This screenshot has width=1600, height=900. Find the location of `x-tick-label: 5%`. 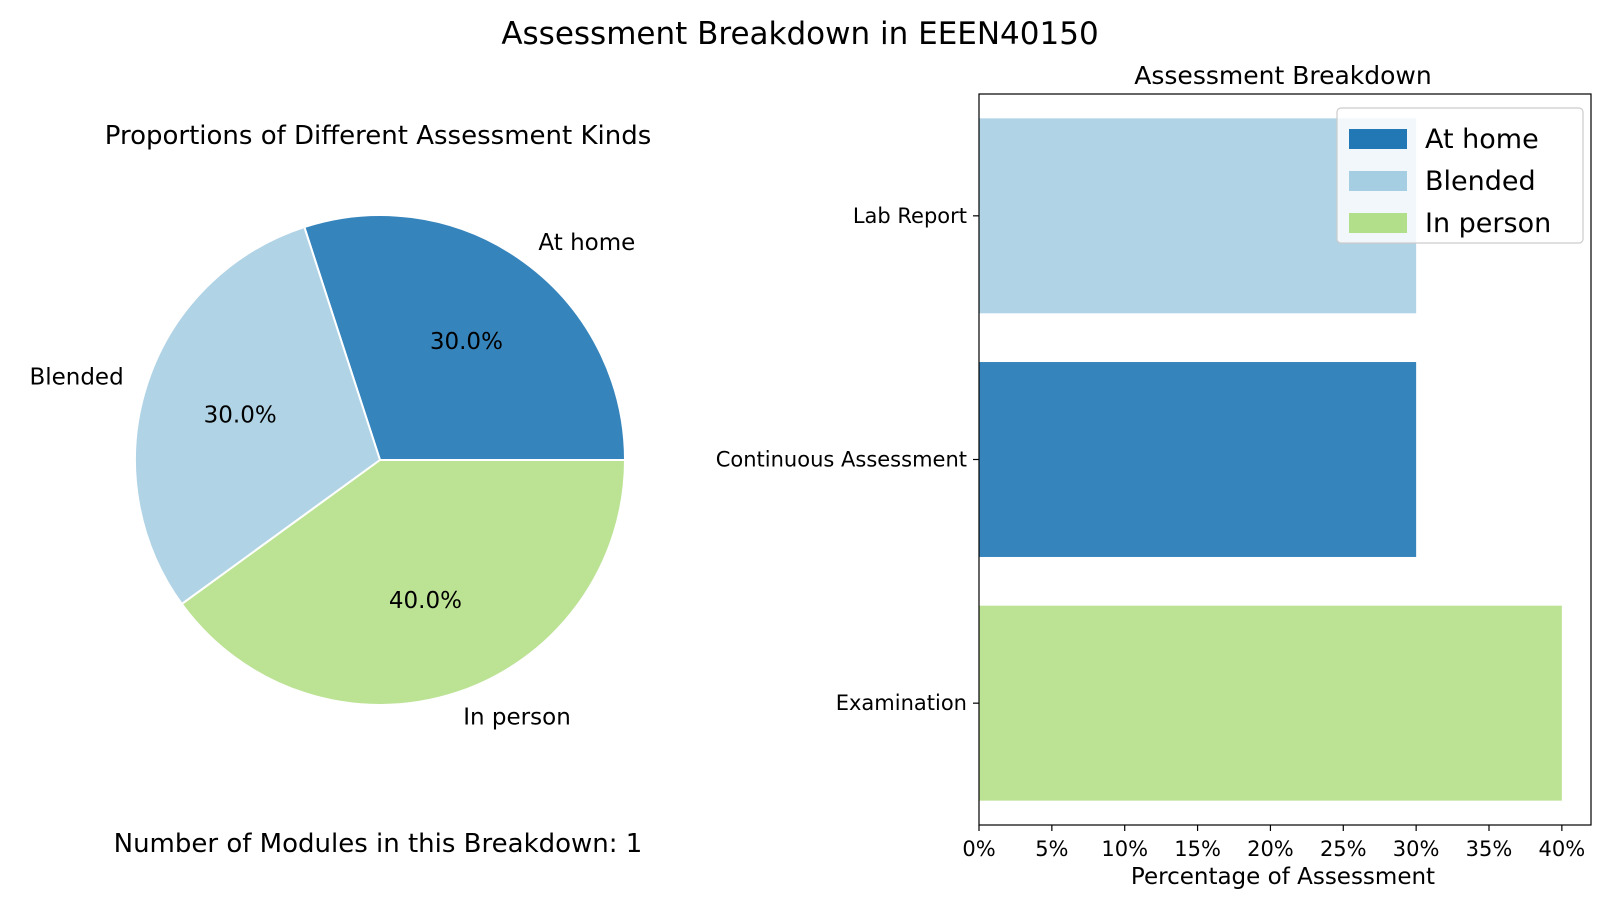

x-tick-label: 5% is located at coordinates (1051, 849).